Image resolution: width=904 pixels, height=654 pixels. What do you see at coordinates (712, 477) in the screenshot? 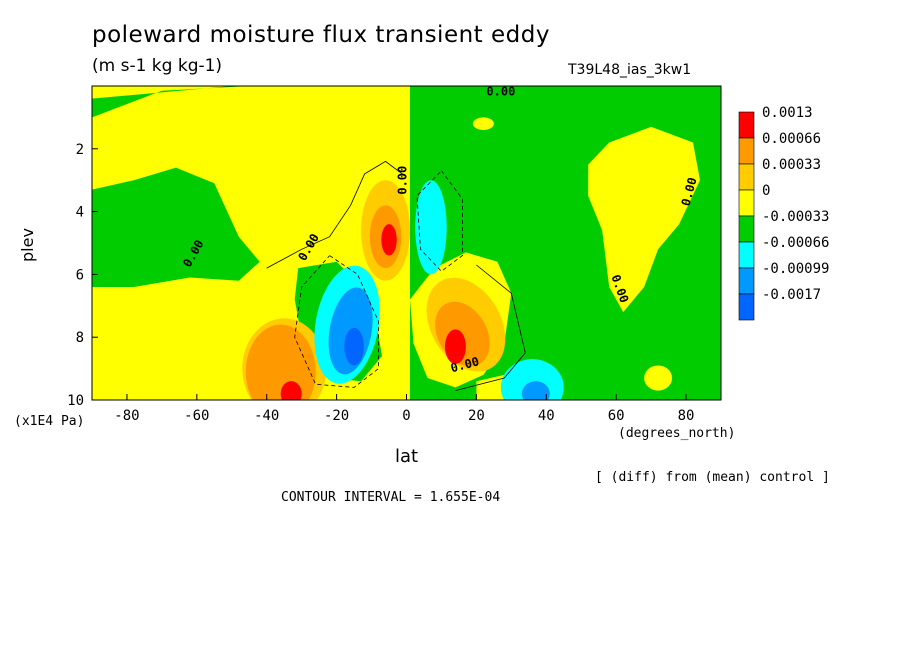
I see `diff-note: [ (diff) from (mean) control ]` at bounding box center [712, 477].